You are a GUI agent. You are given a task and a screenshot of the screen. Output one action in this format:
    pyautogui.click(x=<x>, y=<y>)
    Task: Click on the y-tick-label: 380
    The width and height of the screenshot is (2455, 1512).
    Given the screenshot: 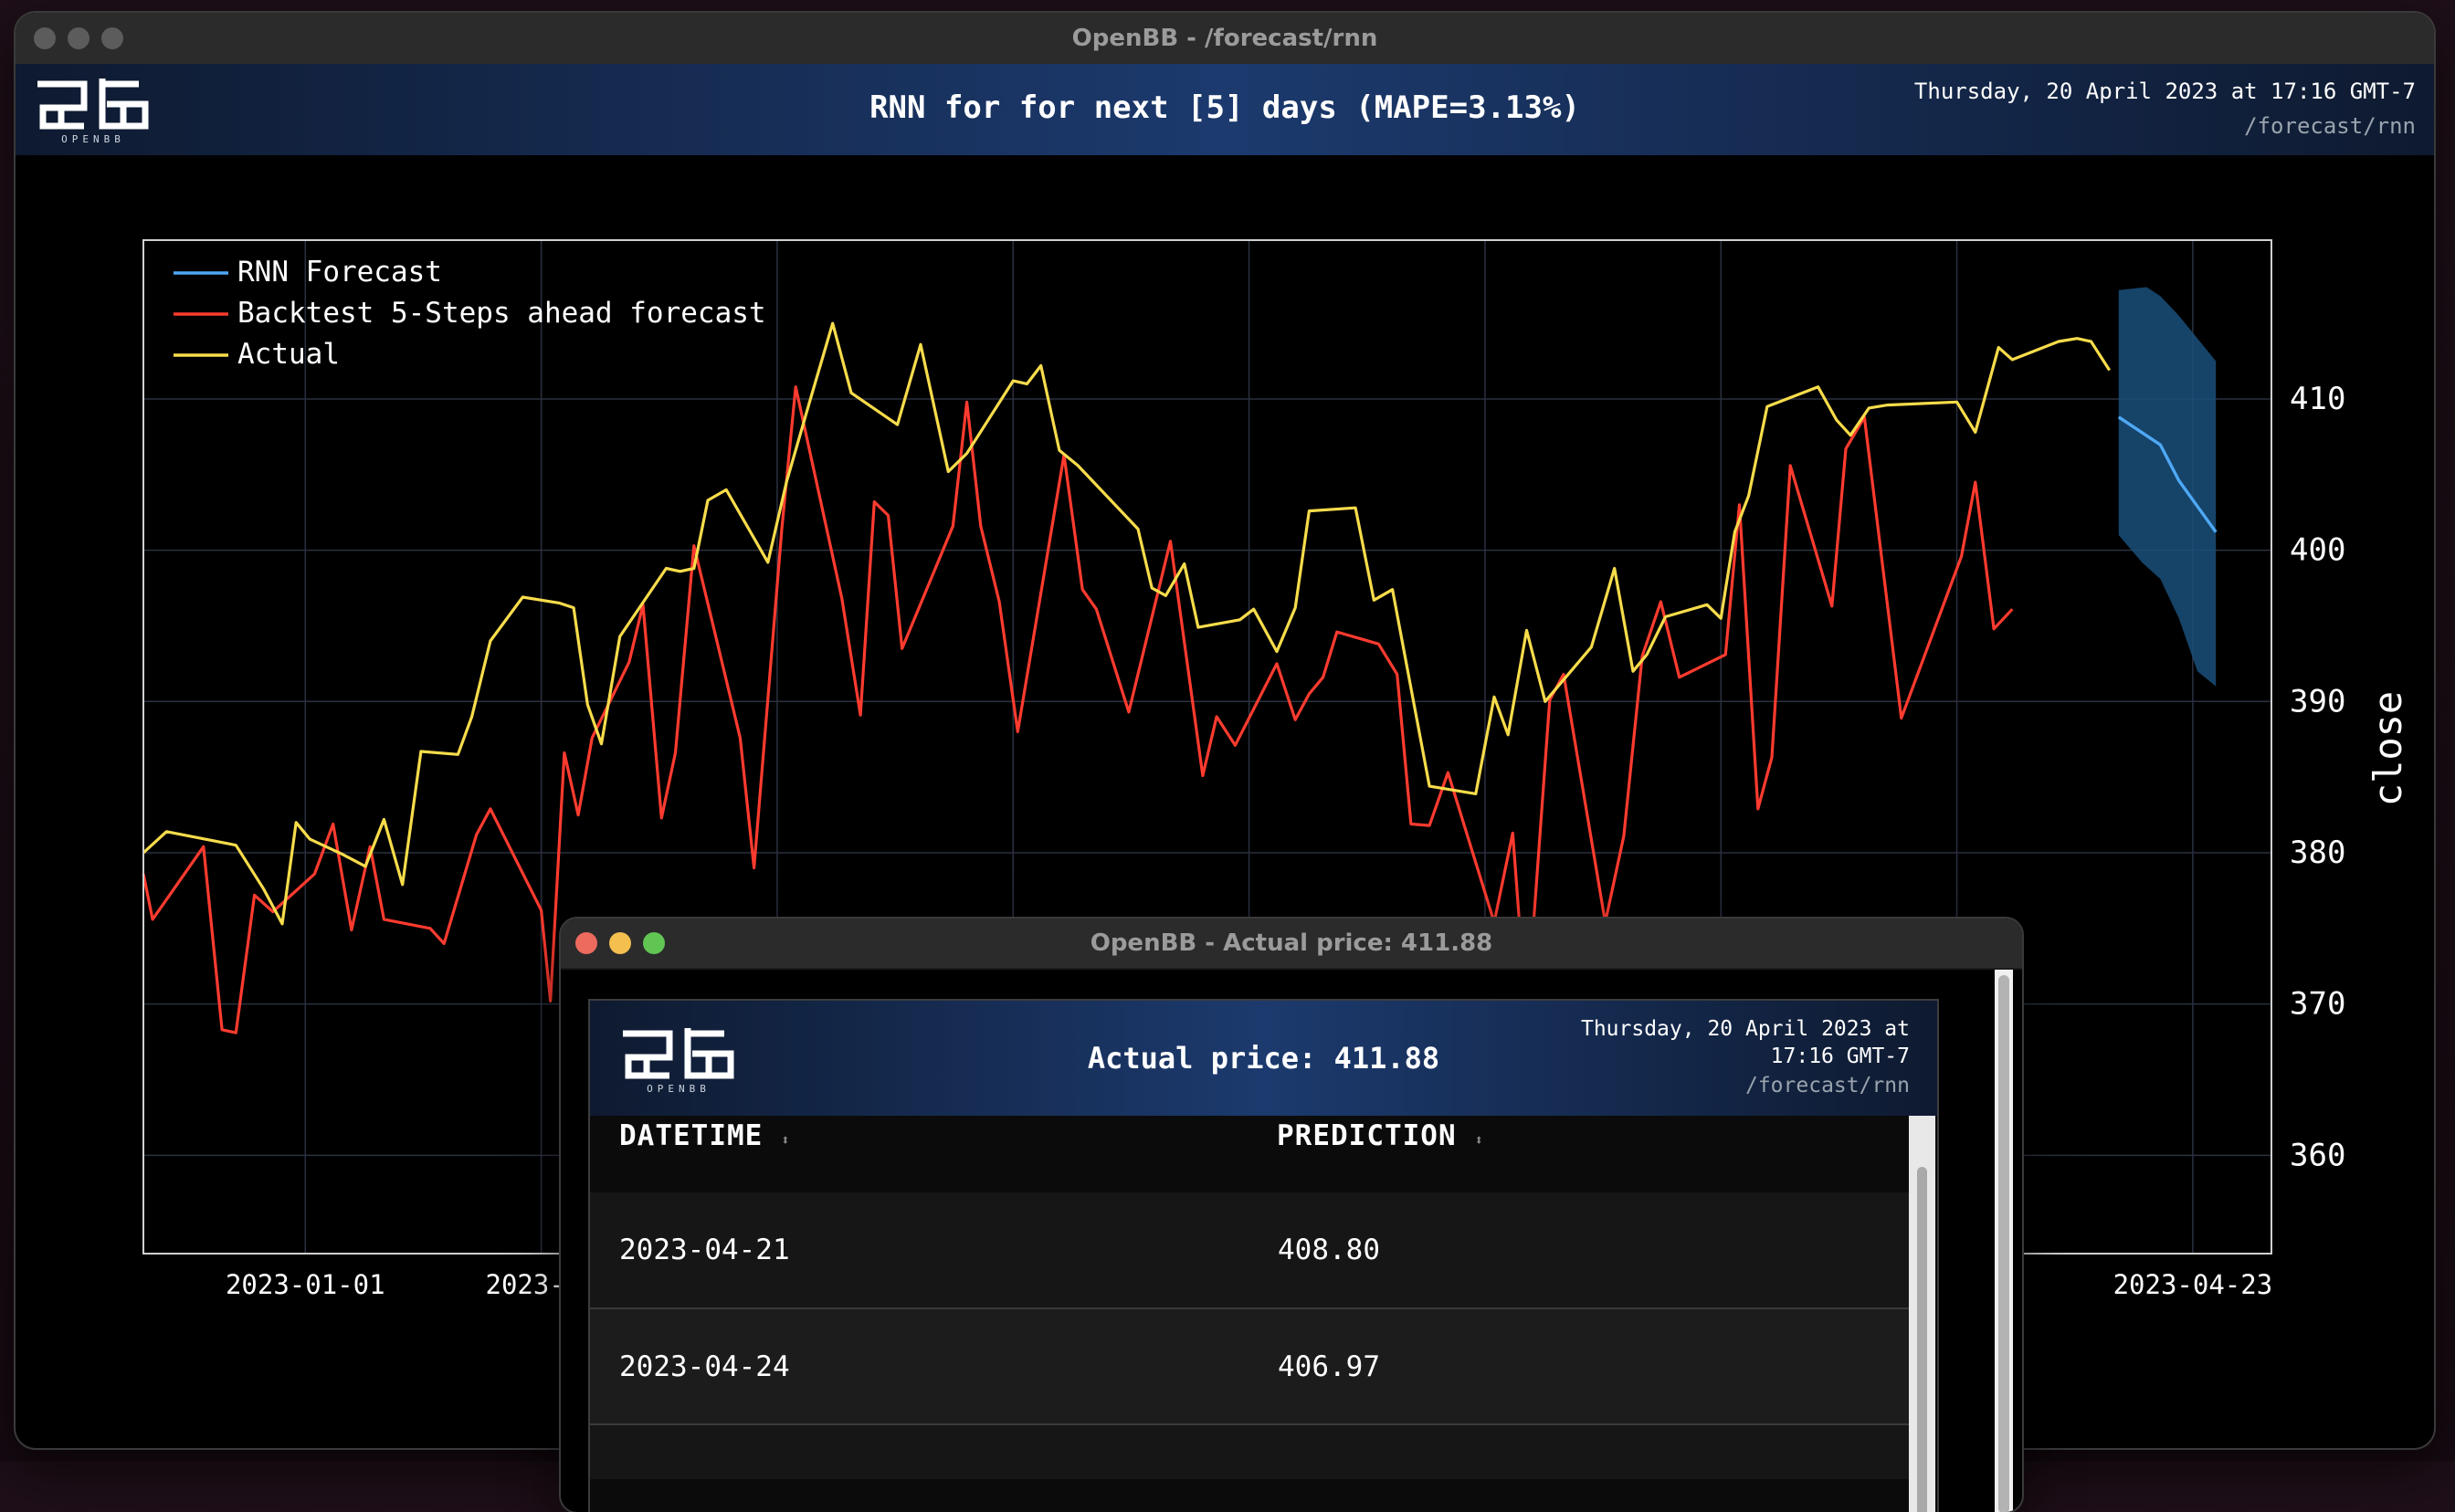 What is the action you would take?
    pyautogui.click(x=2317, y=853)
    